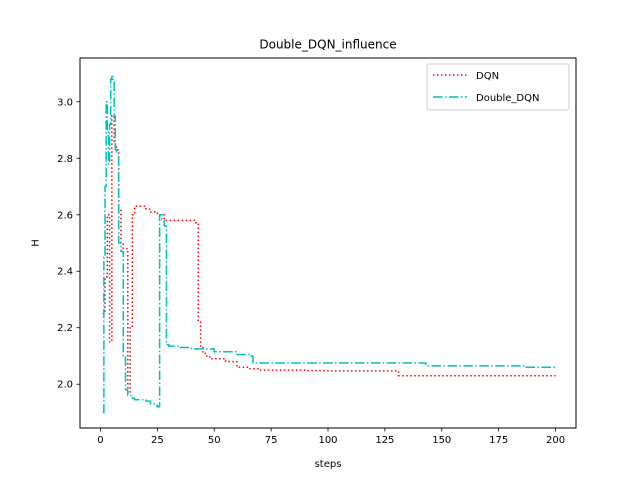  I want to click on y-tick-label: 2.2, so click(65, 328).